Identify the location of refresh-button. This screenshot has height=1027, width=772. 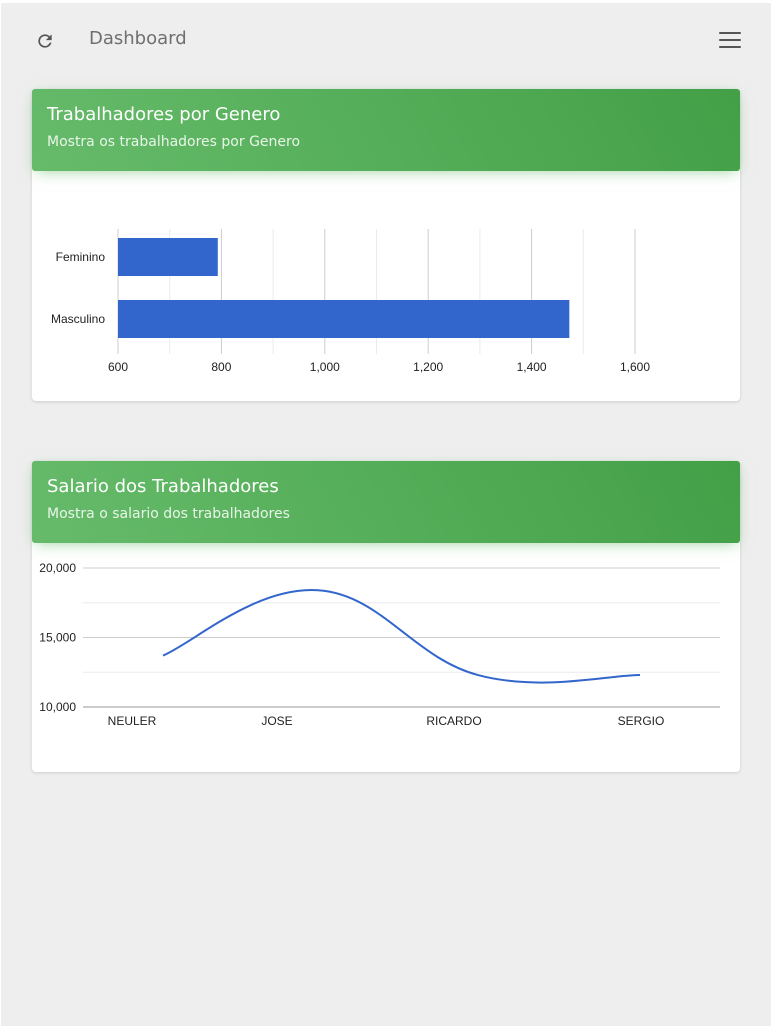
(45, 41).